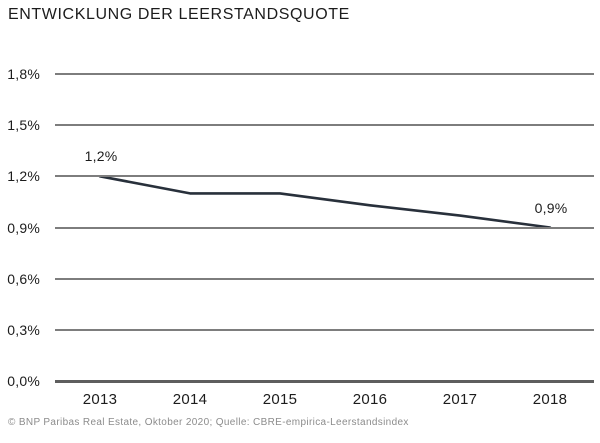 The image size is (600, 443). I want to click on vacancy-rate-line, so click(325, 202).